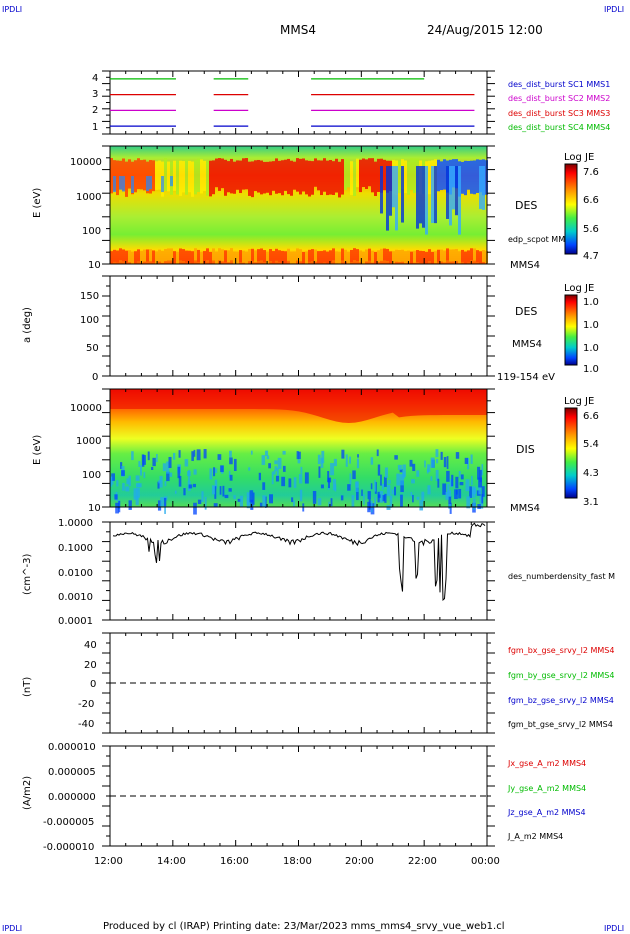 The height and width of the screenshot is (934, 630). I want to click on density-legend: des_numberdensity_fast M, so click(561, 576).